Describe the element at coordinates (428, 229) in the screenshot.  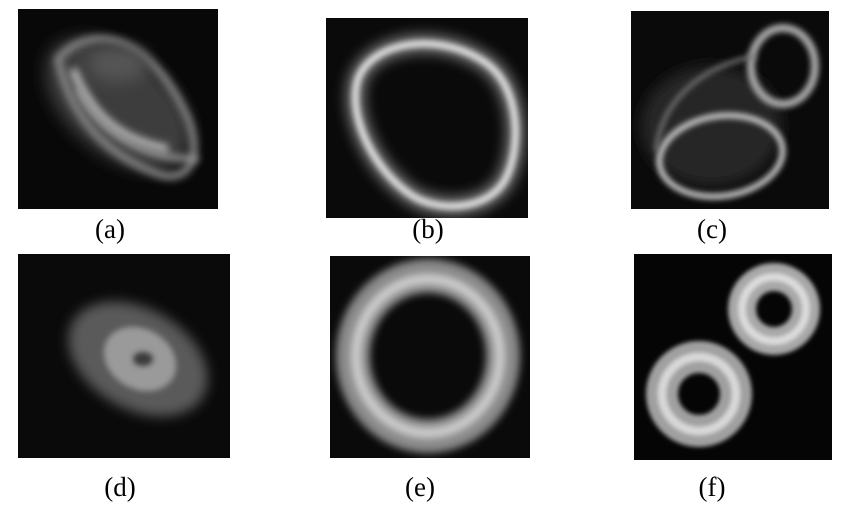
I see `caption-b: (b)` at that location.